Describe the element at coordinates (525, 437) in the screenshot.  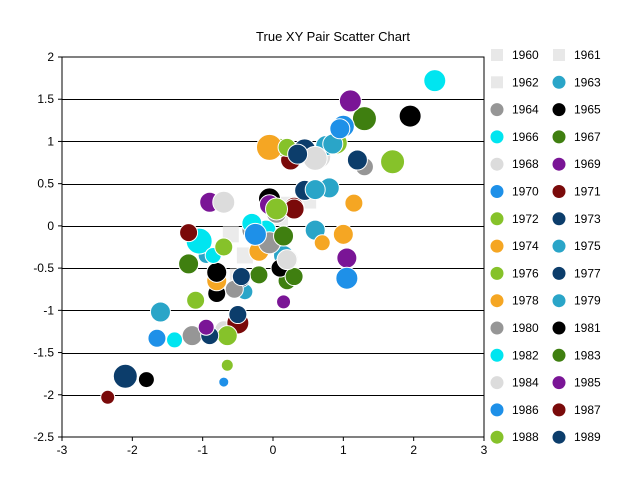
I see `legend-label: 1988` at that location.